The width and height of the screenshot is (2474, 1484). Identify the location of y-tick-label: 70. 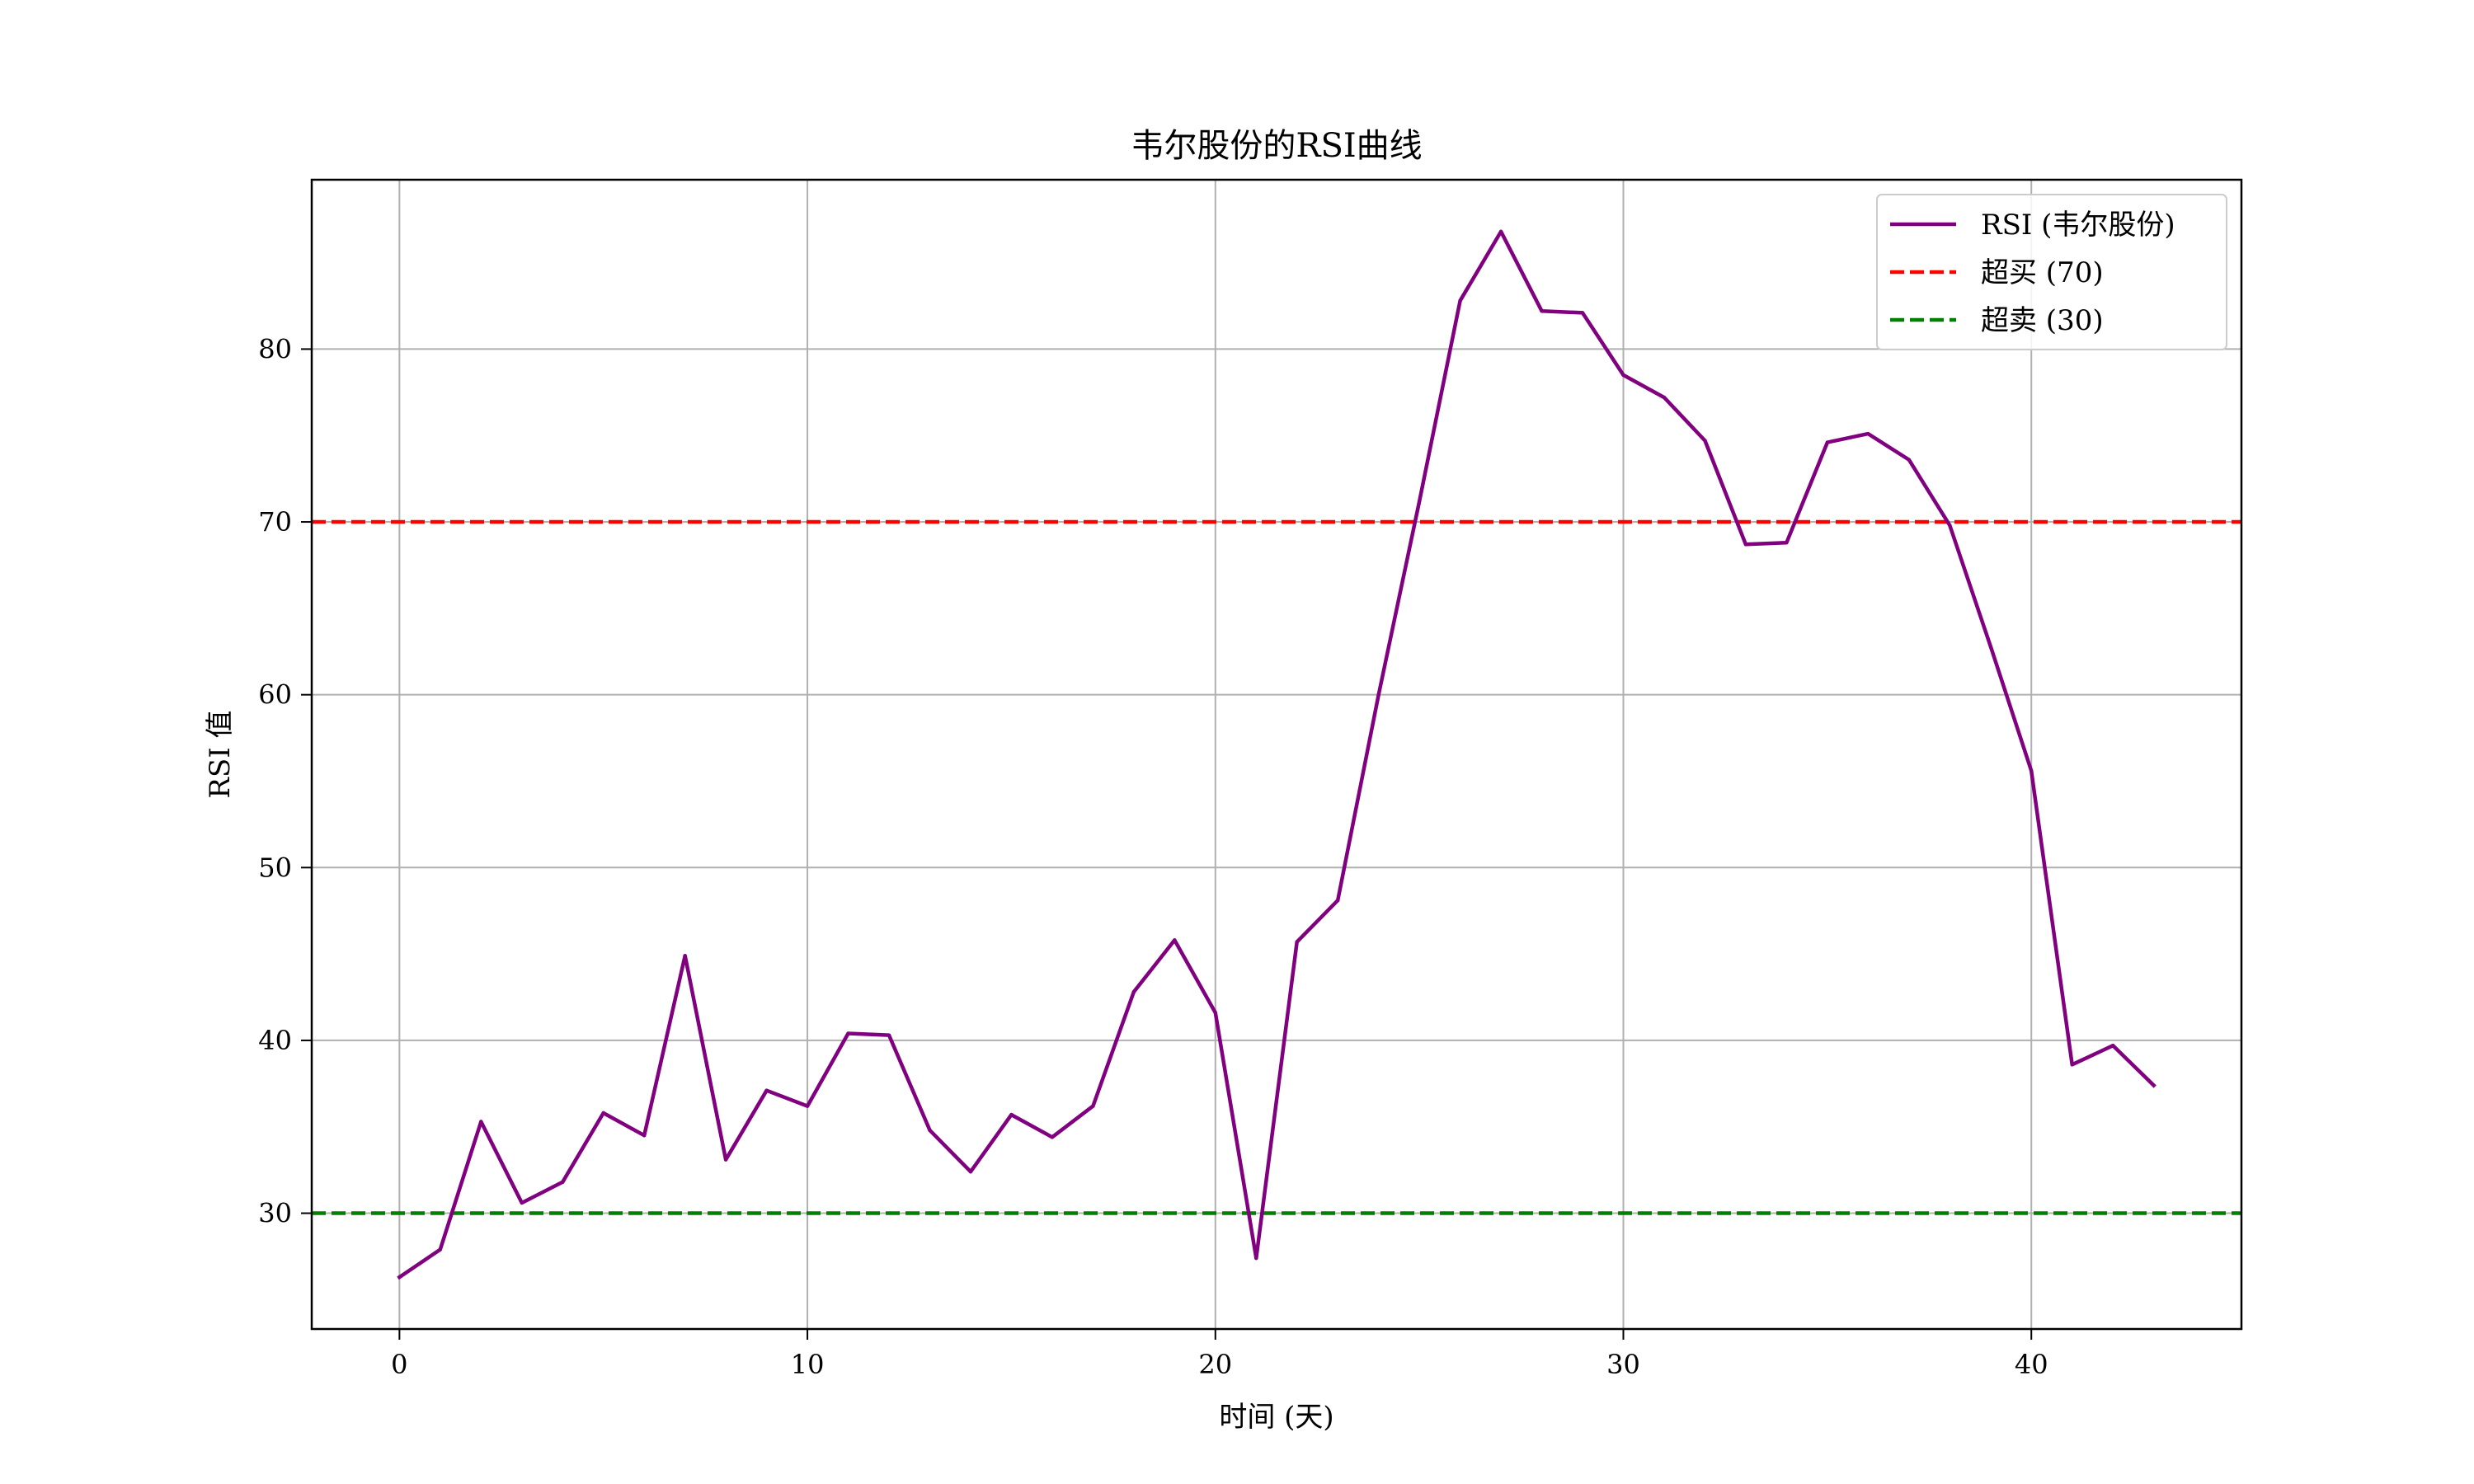
(275, 522).